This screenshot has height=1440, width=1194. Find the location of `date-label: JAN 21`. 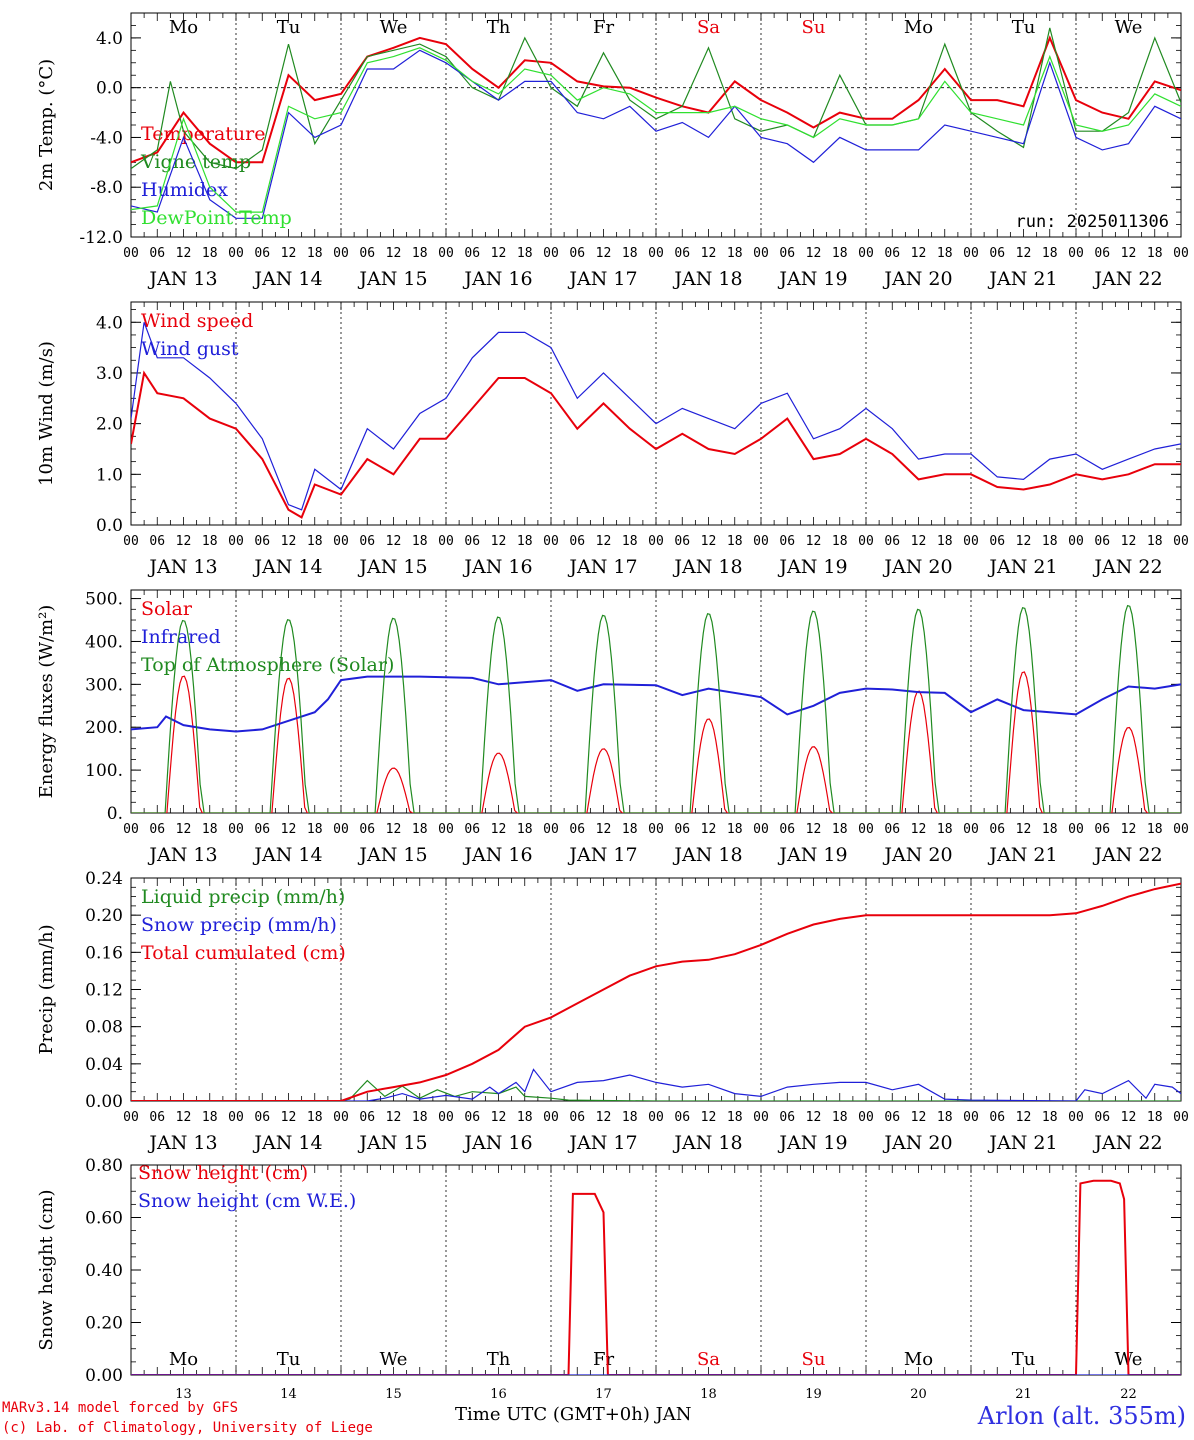

date-label: JAN 21 is located at coordinates (1022, 279).